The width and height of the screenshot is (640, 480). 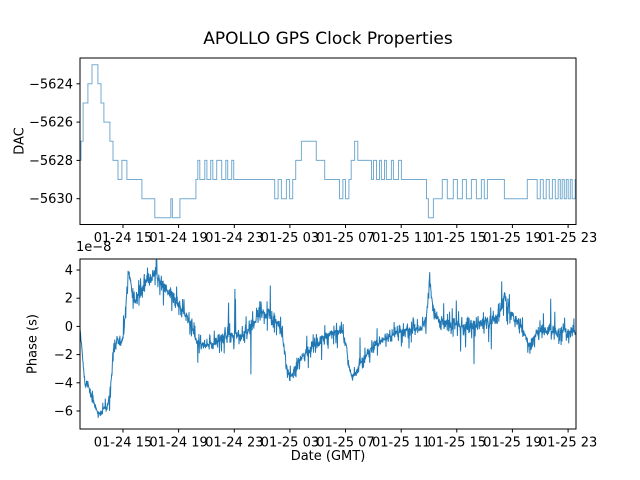 What do you see at coordinates (328, 39) in the screenshot?
I see `chart-title: APOLLO GPS Clock Properties` at bounding box center [328, 39].